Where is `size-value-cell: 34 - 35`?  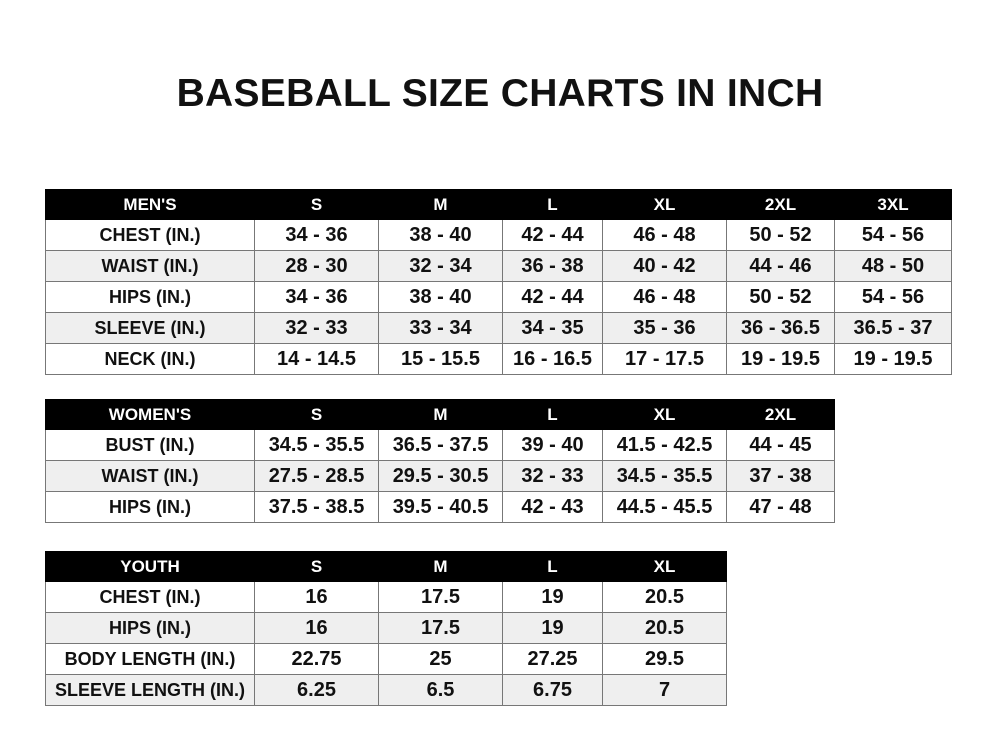 size-value-cell: 34 - 35 is located at coordinates (552, 328).